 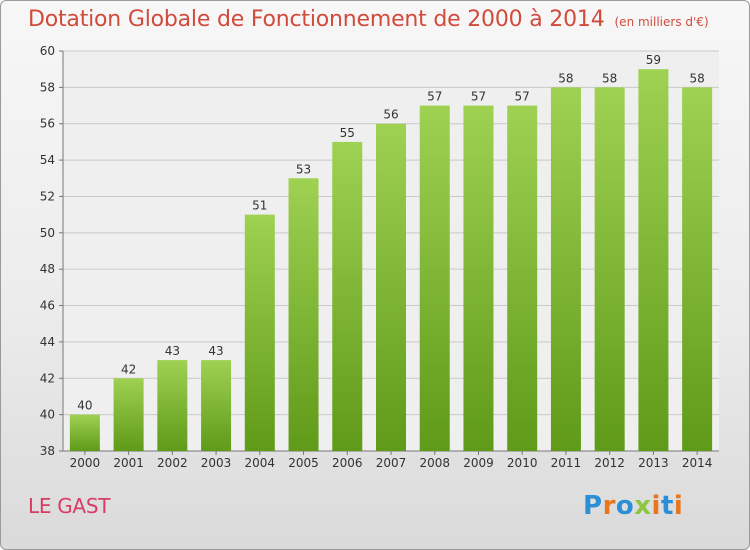 What do you see at coordinates (390, 115) in the screenshot?
I see `bar-value-label: 56` at bounding box center [390, 115].